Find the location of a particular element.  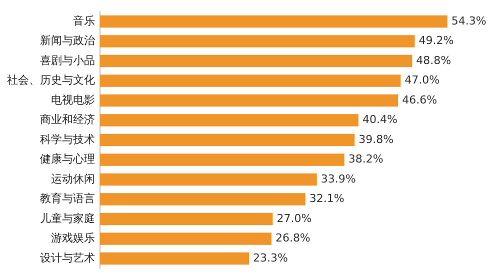

data-label: 48.8% is located at coordinates (434, 60).